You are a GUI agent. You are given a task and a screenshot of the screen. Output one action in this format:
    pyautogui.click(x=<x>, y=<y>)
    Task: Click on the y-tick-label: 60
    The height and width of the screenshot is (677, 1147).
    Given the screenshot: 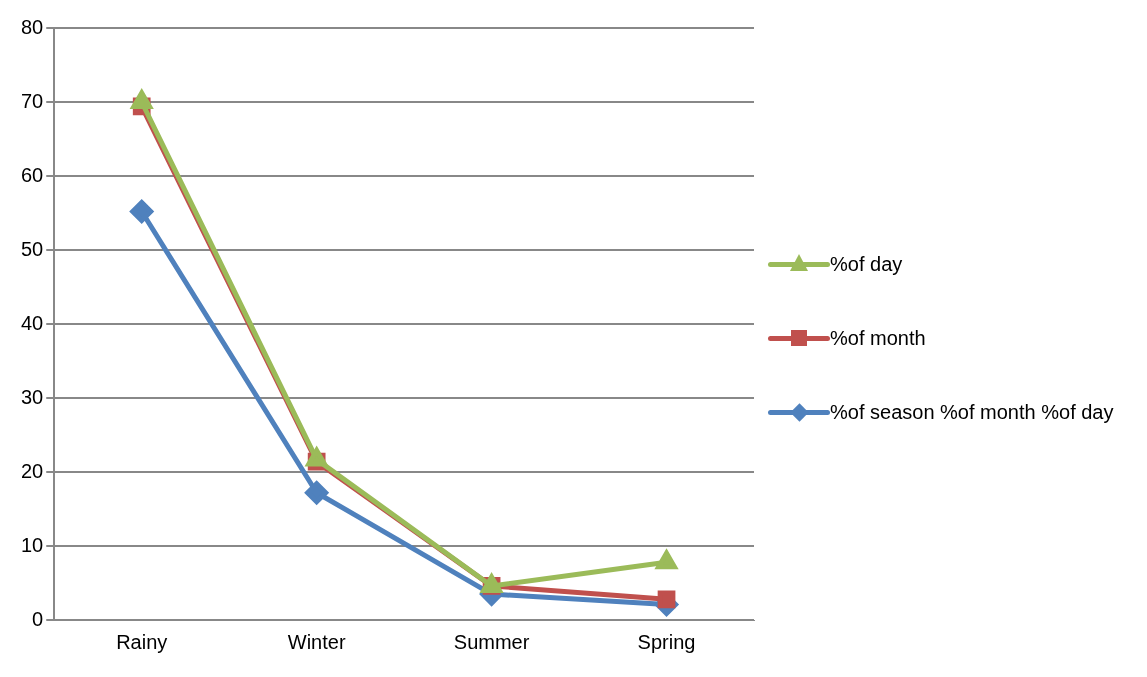 What is the action you would take?
    pyautogui.click(x=32, y=174)
    